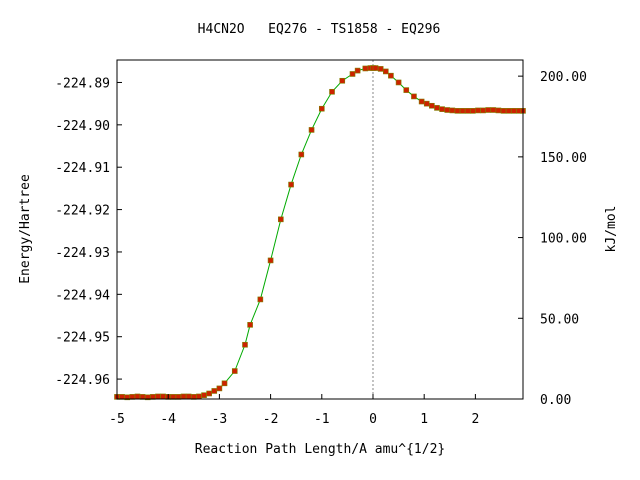  Describe the element at coordinates (475, 419) in the screenshot. I see `x-tick-label: 2` at that location.